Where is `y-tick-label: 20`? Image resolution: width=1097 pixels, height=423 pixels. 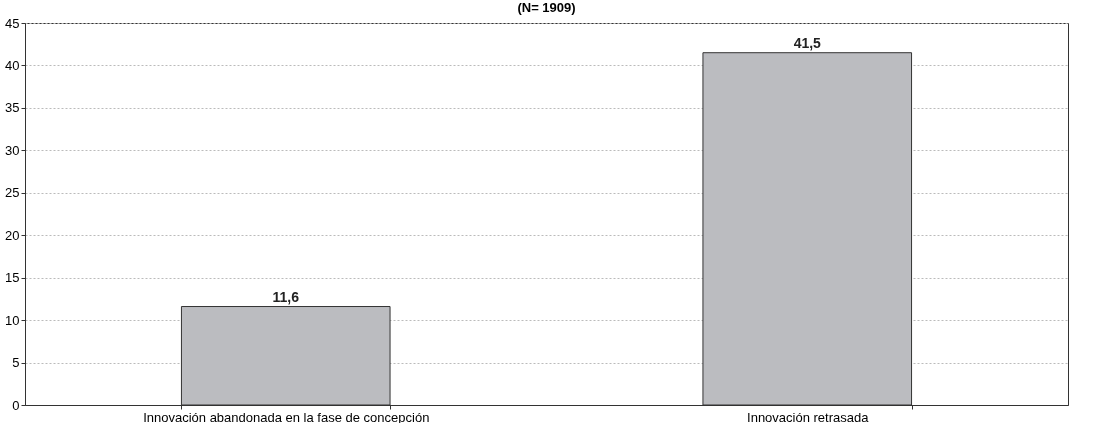
y-tick-label: 20 is located at coordinates (12, 235).